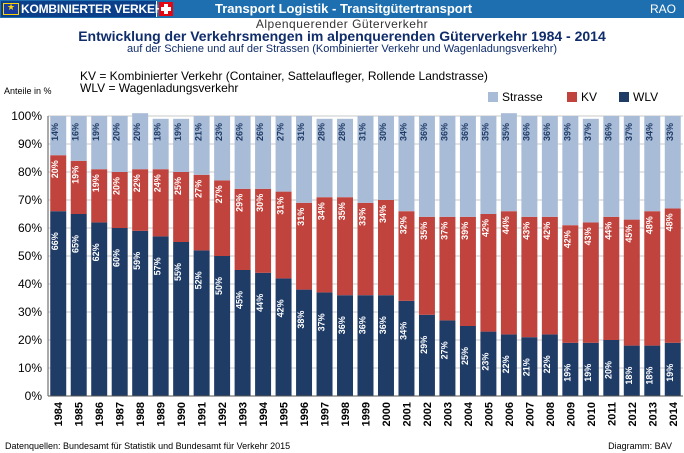  Describe the element at coordinates (428, 414) in the screenshot. I see `x-tick-label: 2002` at that location.